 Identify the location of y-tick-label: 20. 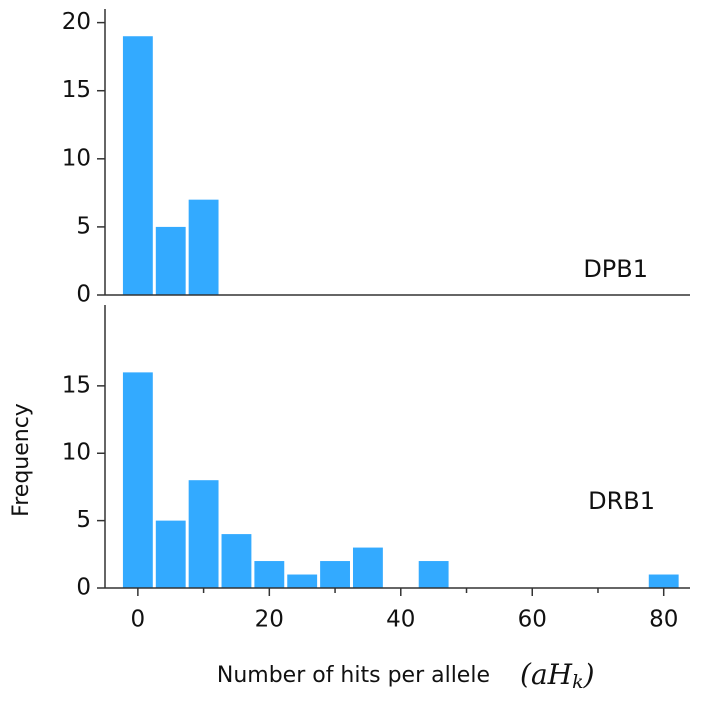
(76, 22).